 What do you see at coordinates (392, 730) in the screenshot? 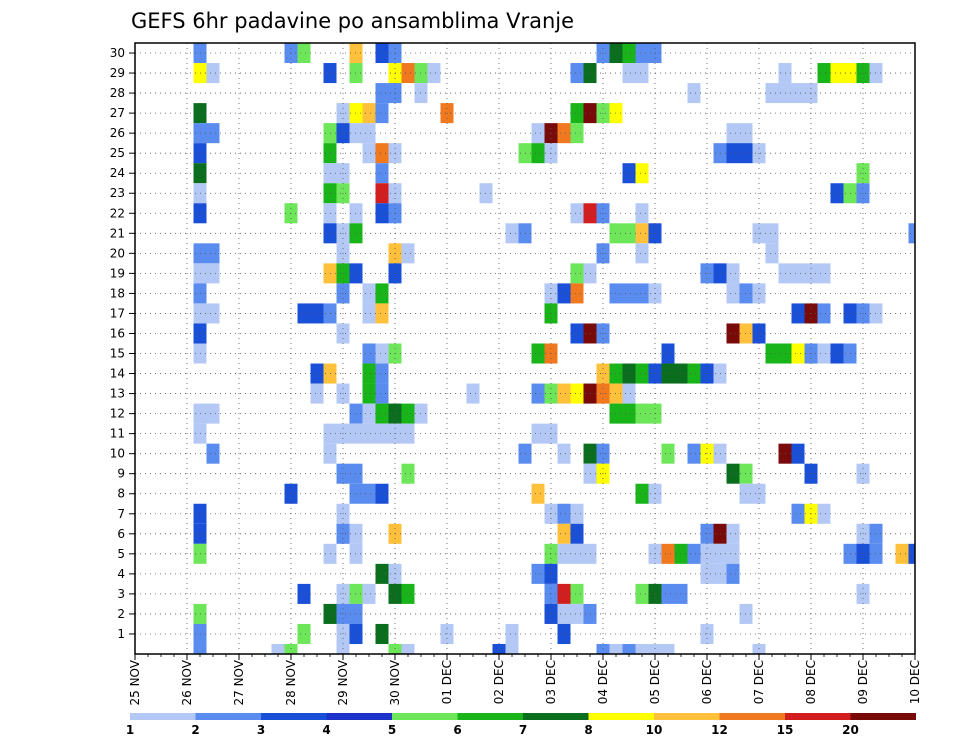
I see `colorbar-label: 5` at bounding box center [392, 730].